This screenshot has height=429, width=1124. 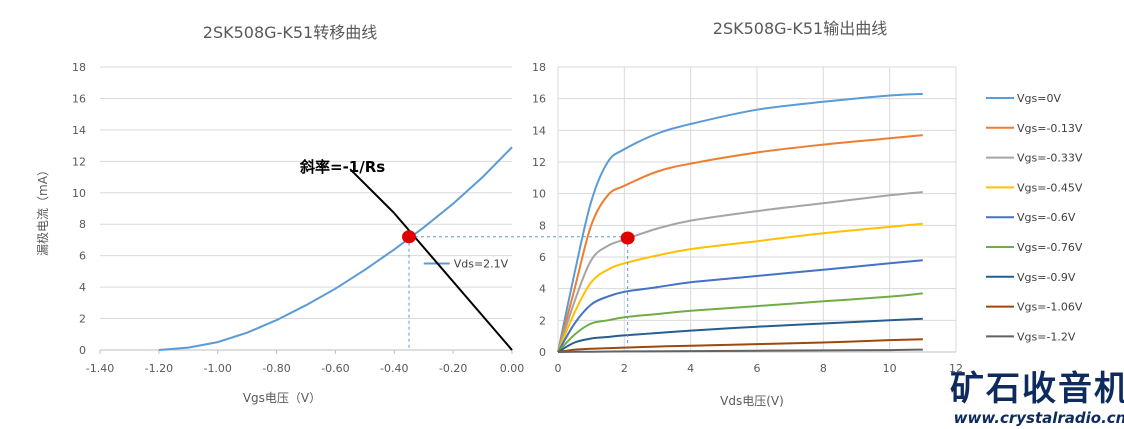 What do you see at coordinates (558, 368) in the screenshot?
I see `output-x-tick: 0` at bounding box center [558, 368].